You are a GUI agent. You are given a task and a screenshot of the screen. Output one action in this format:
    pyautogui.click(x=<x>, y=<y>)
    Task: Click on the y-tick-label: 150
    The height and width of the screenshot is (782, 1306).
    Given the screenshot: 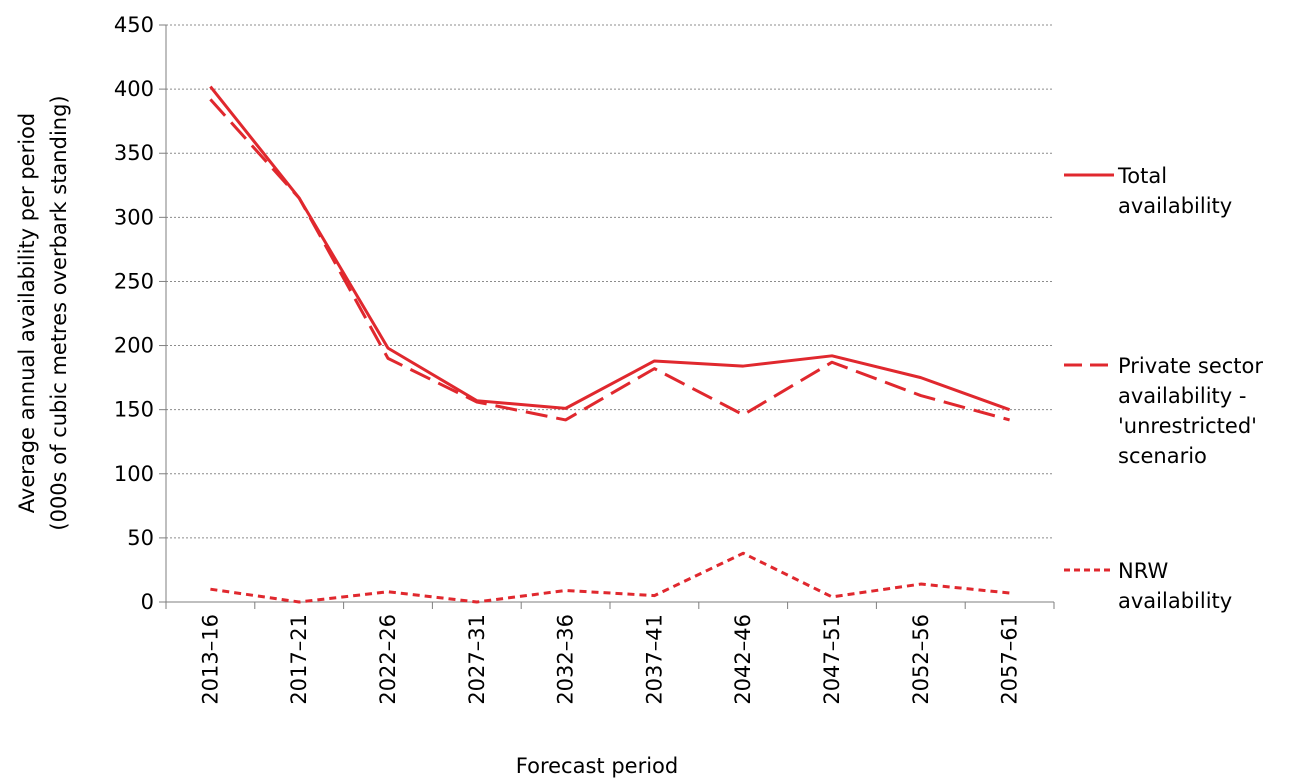 What is the action you would take?
    pyautogui.click(x=134, y=410)
    